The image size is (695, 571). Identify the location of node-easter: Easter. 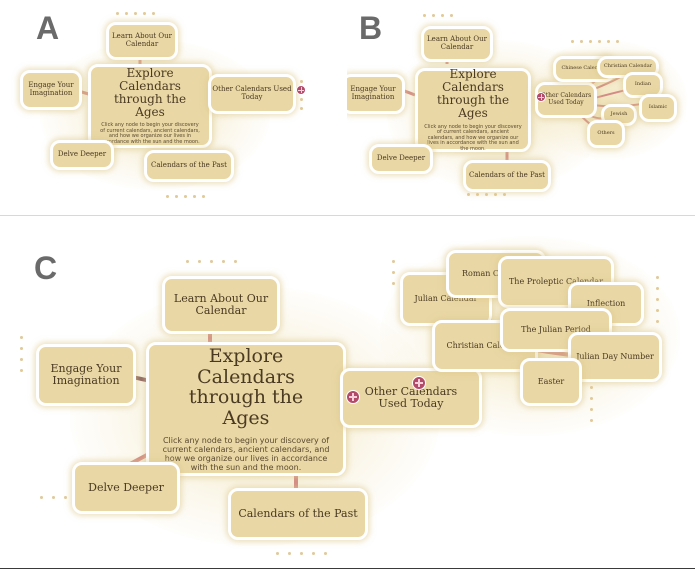
(551, 382).